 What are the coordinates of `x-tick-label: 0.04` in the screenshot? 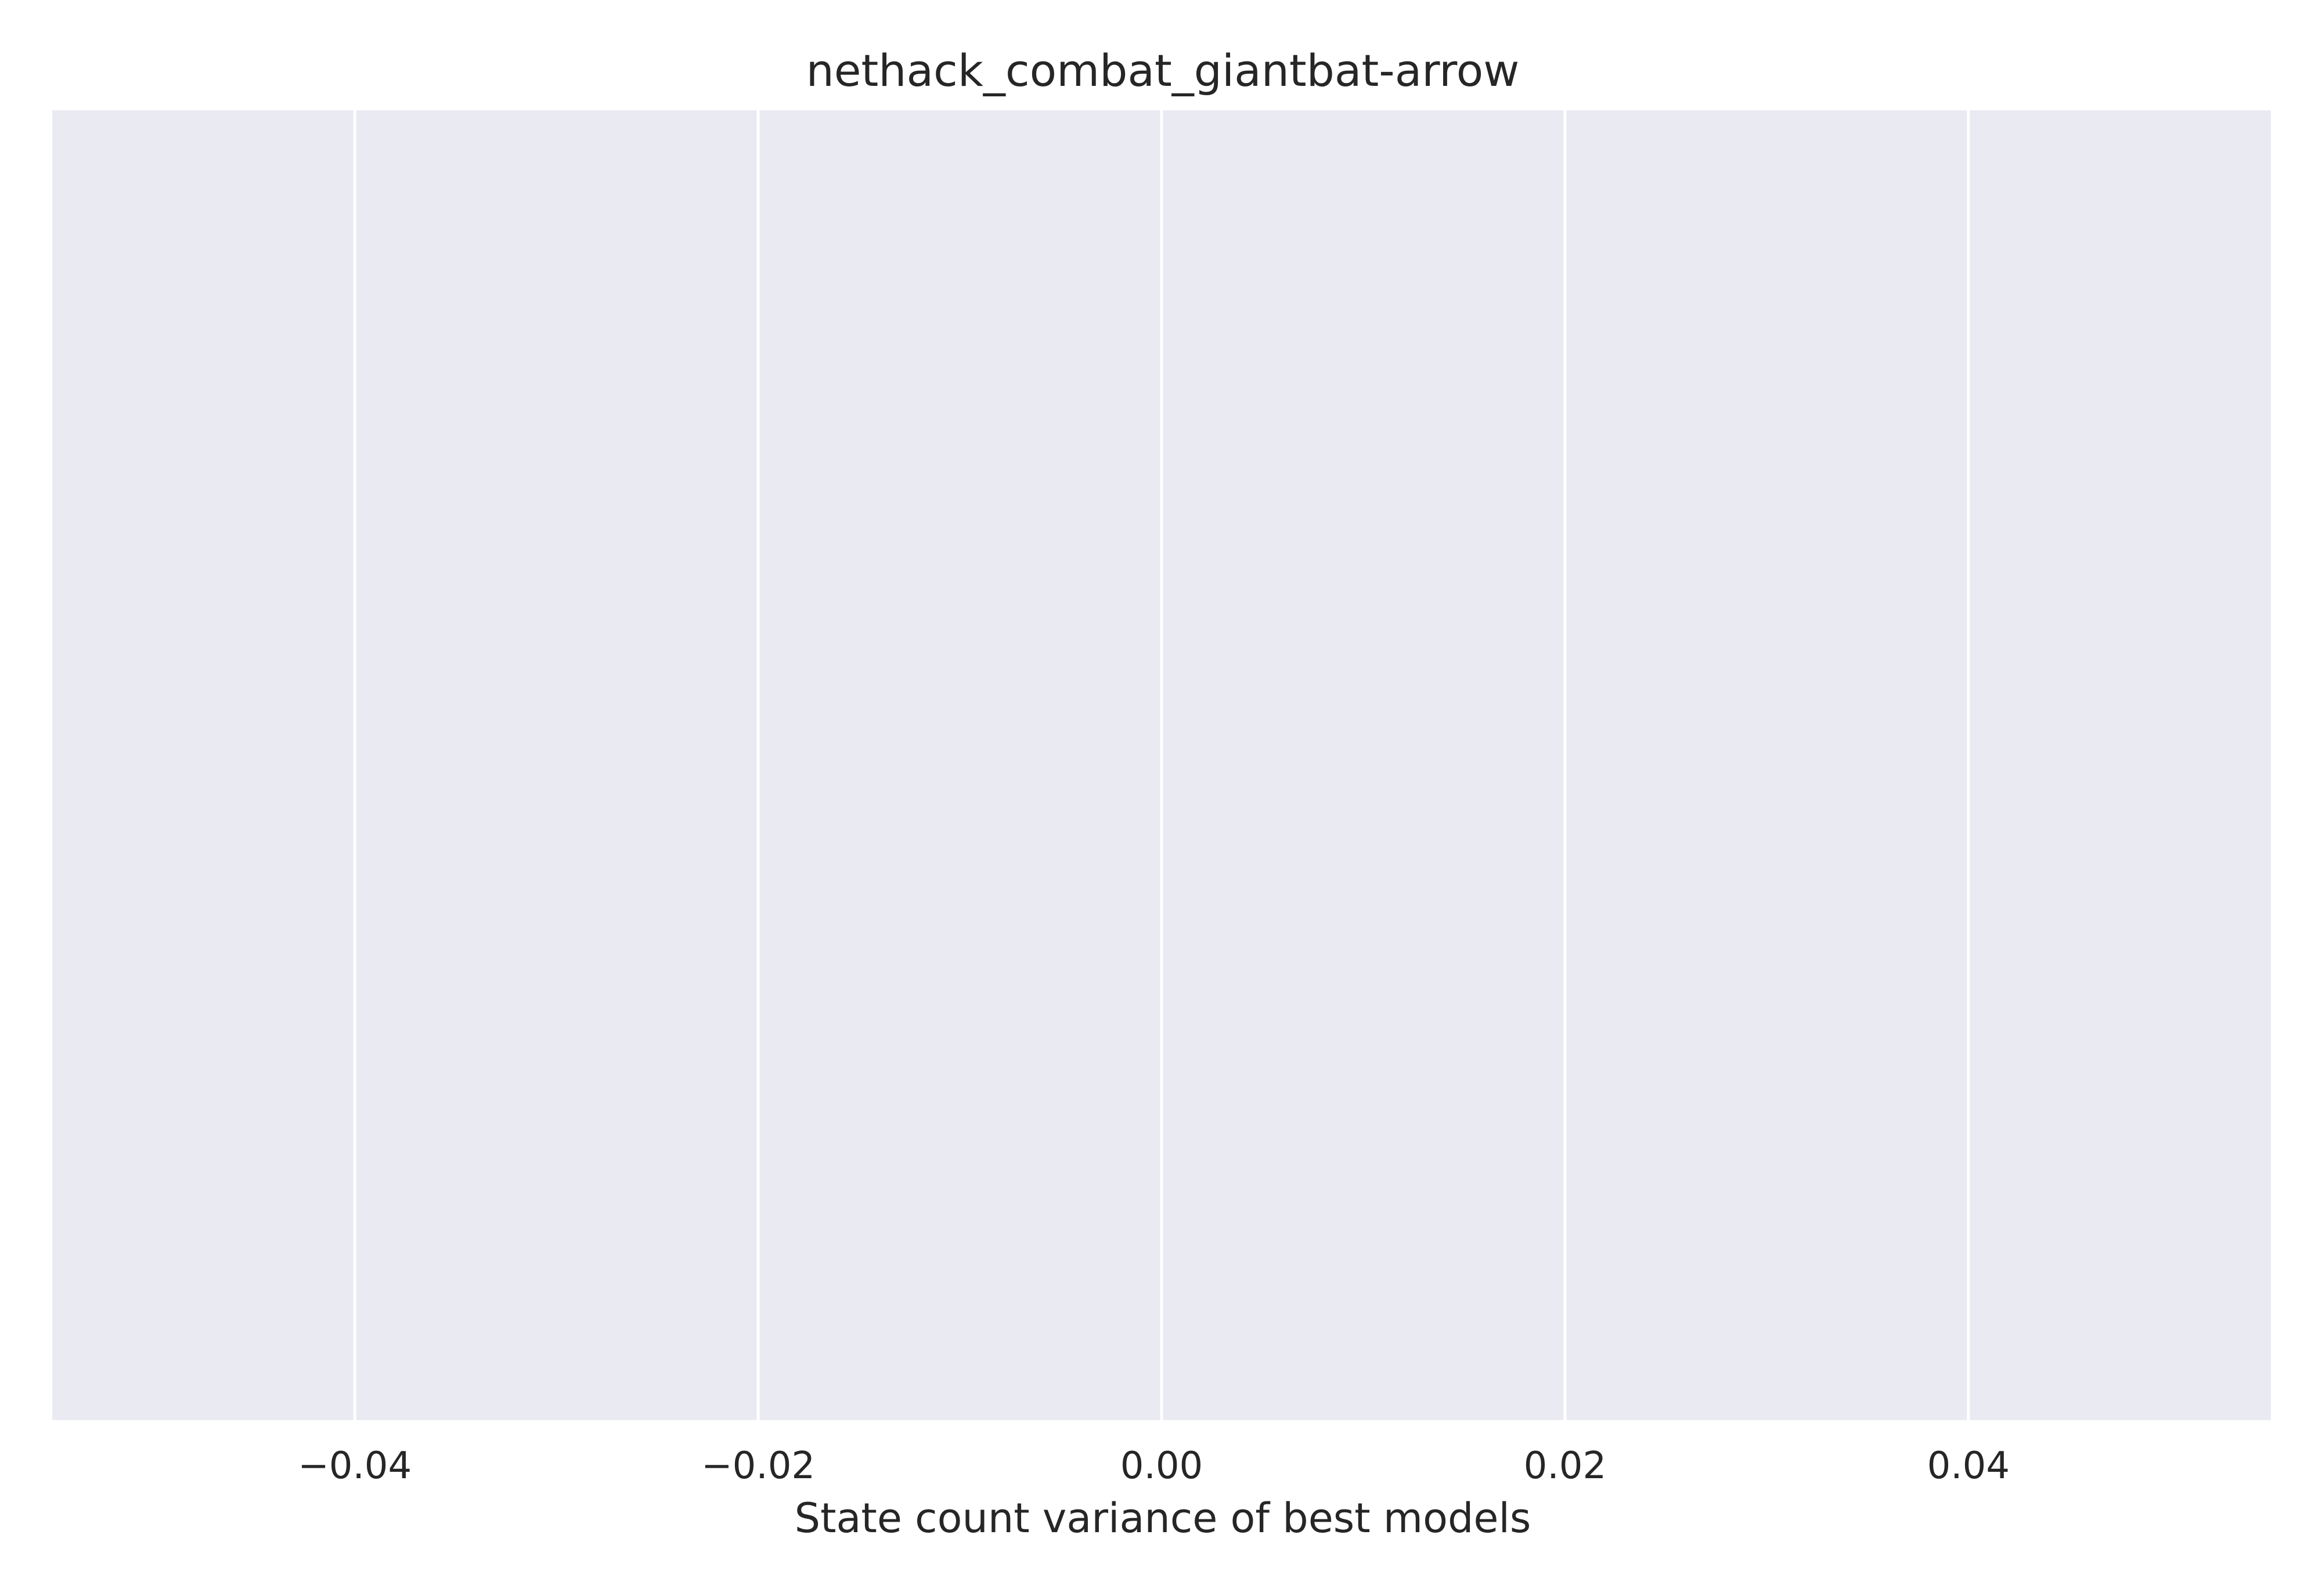 It's located at (1969, 1466).